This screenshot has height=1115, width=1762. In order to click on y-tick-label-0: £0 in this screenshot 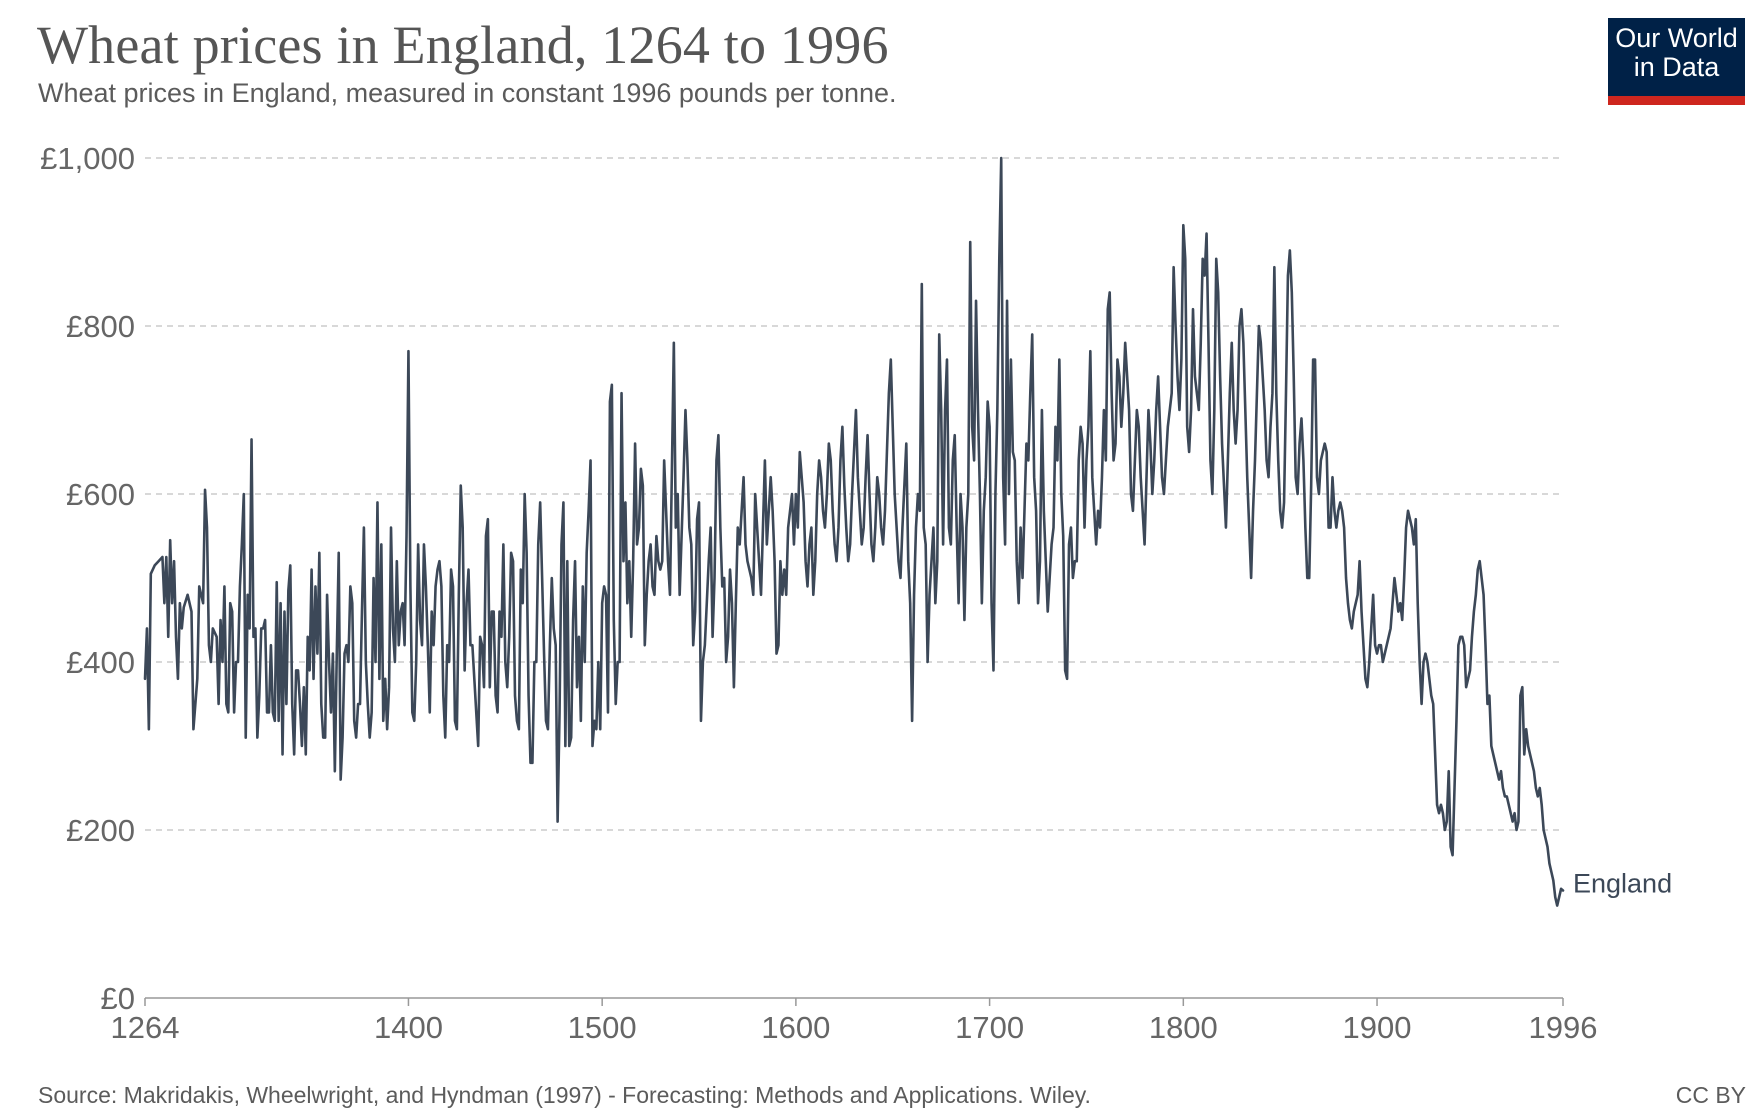, I will do `click(118, 998)`.